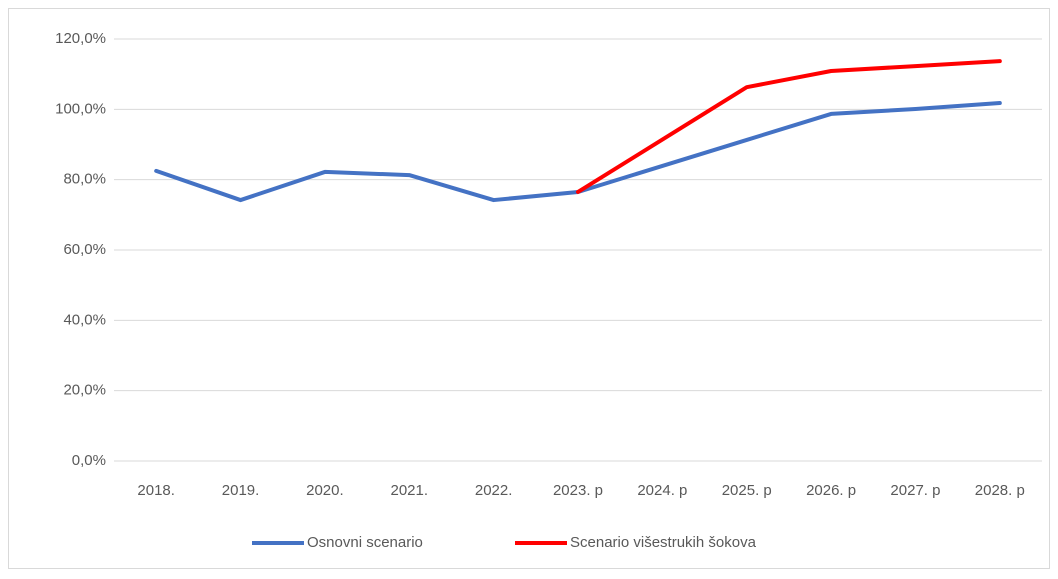  I want to click on x-tick-label: 2021., so click(409, 490).